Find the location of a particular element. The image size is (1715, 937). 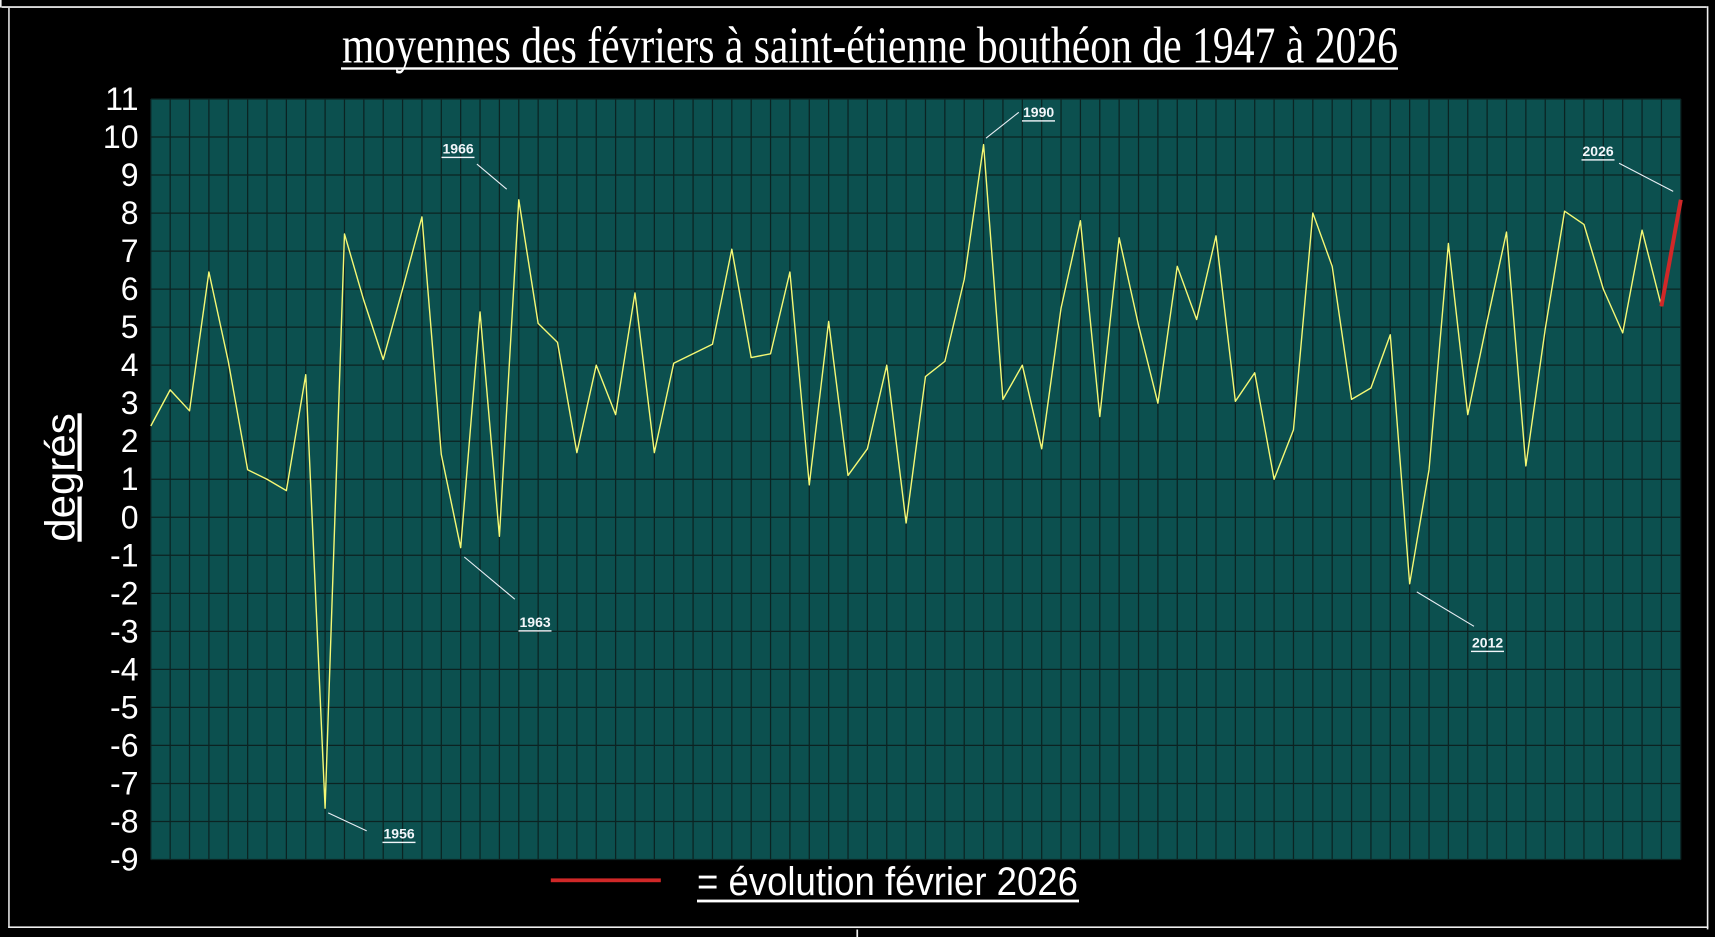

svg-text: 2012 is located at coordinates (1487, 643).